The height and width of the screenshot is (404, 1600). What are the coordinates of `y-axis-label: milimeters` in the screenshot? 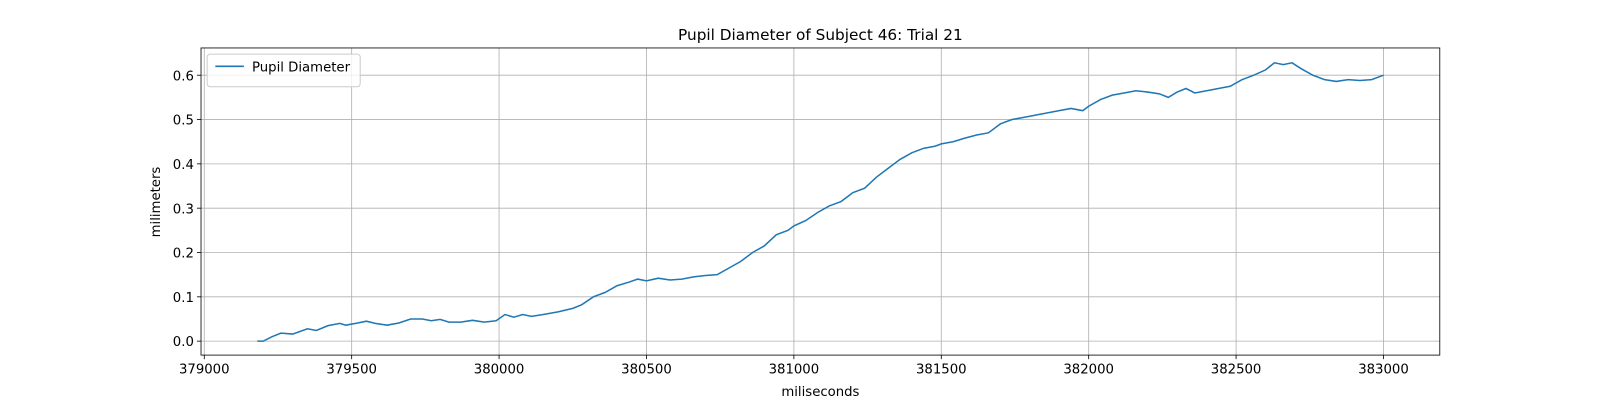 It's located at (156, 202).